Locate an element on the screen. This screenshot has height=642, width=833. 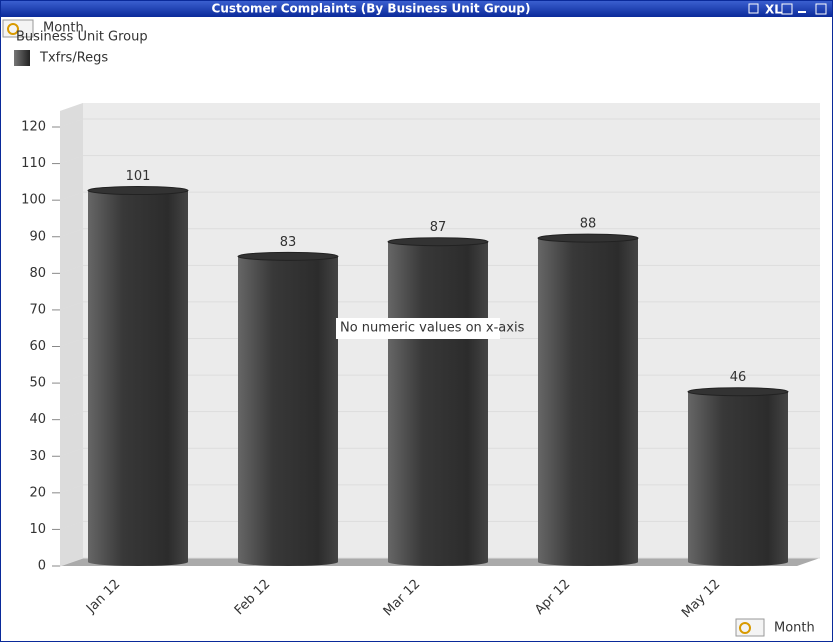
y-tick-label: 0 is located at coordinates (42, 566).